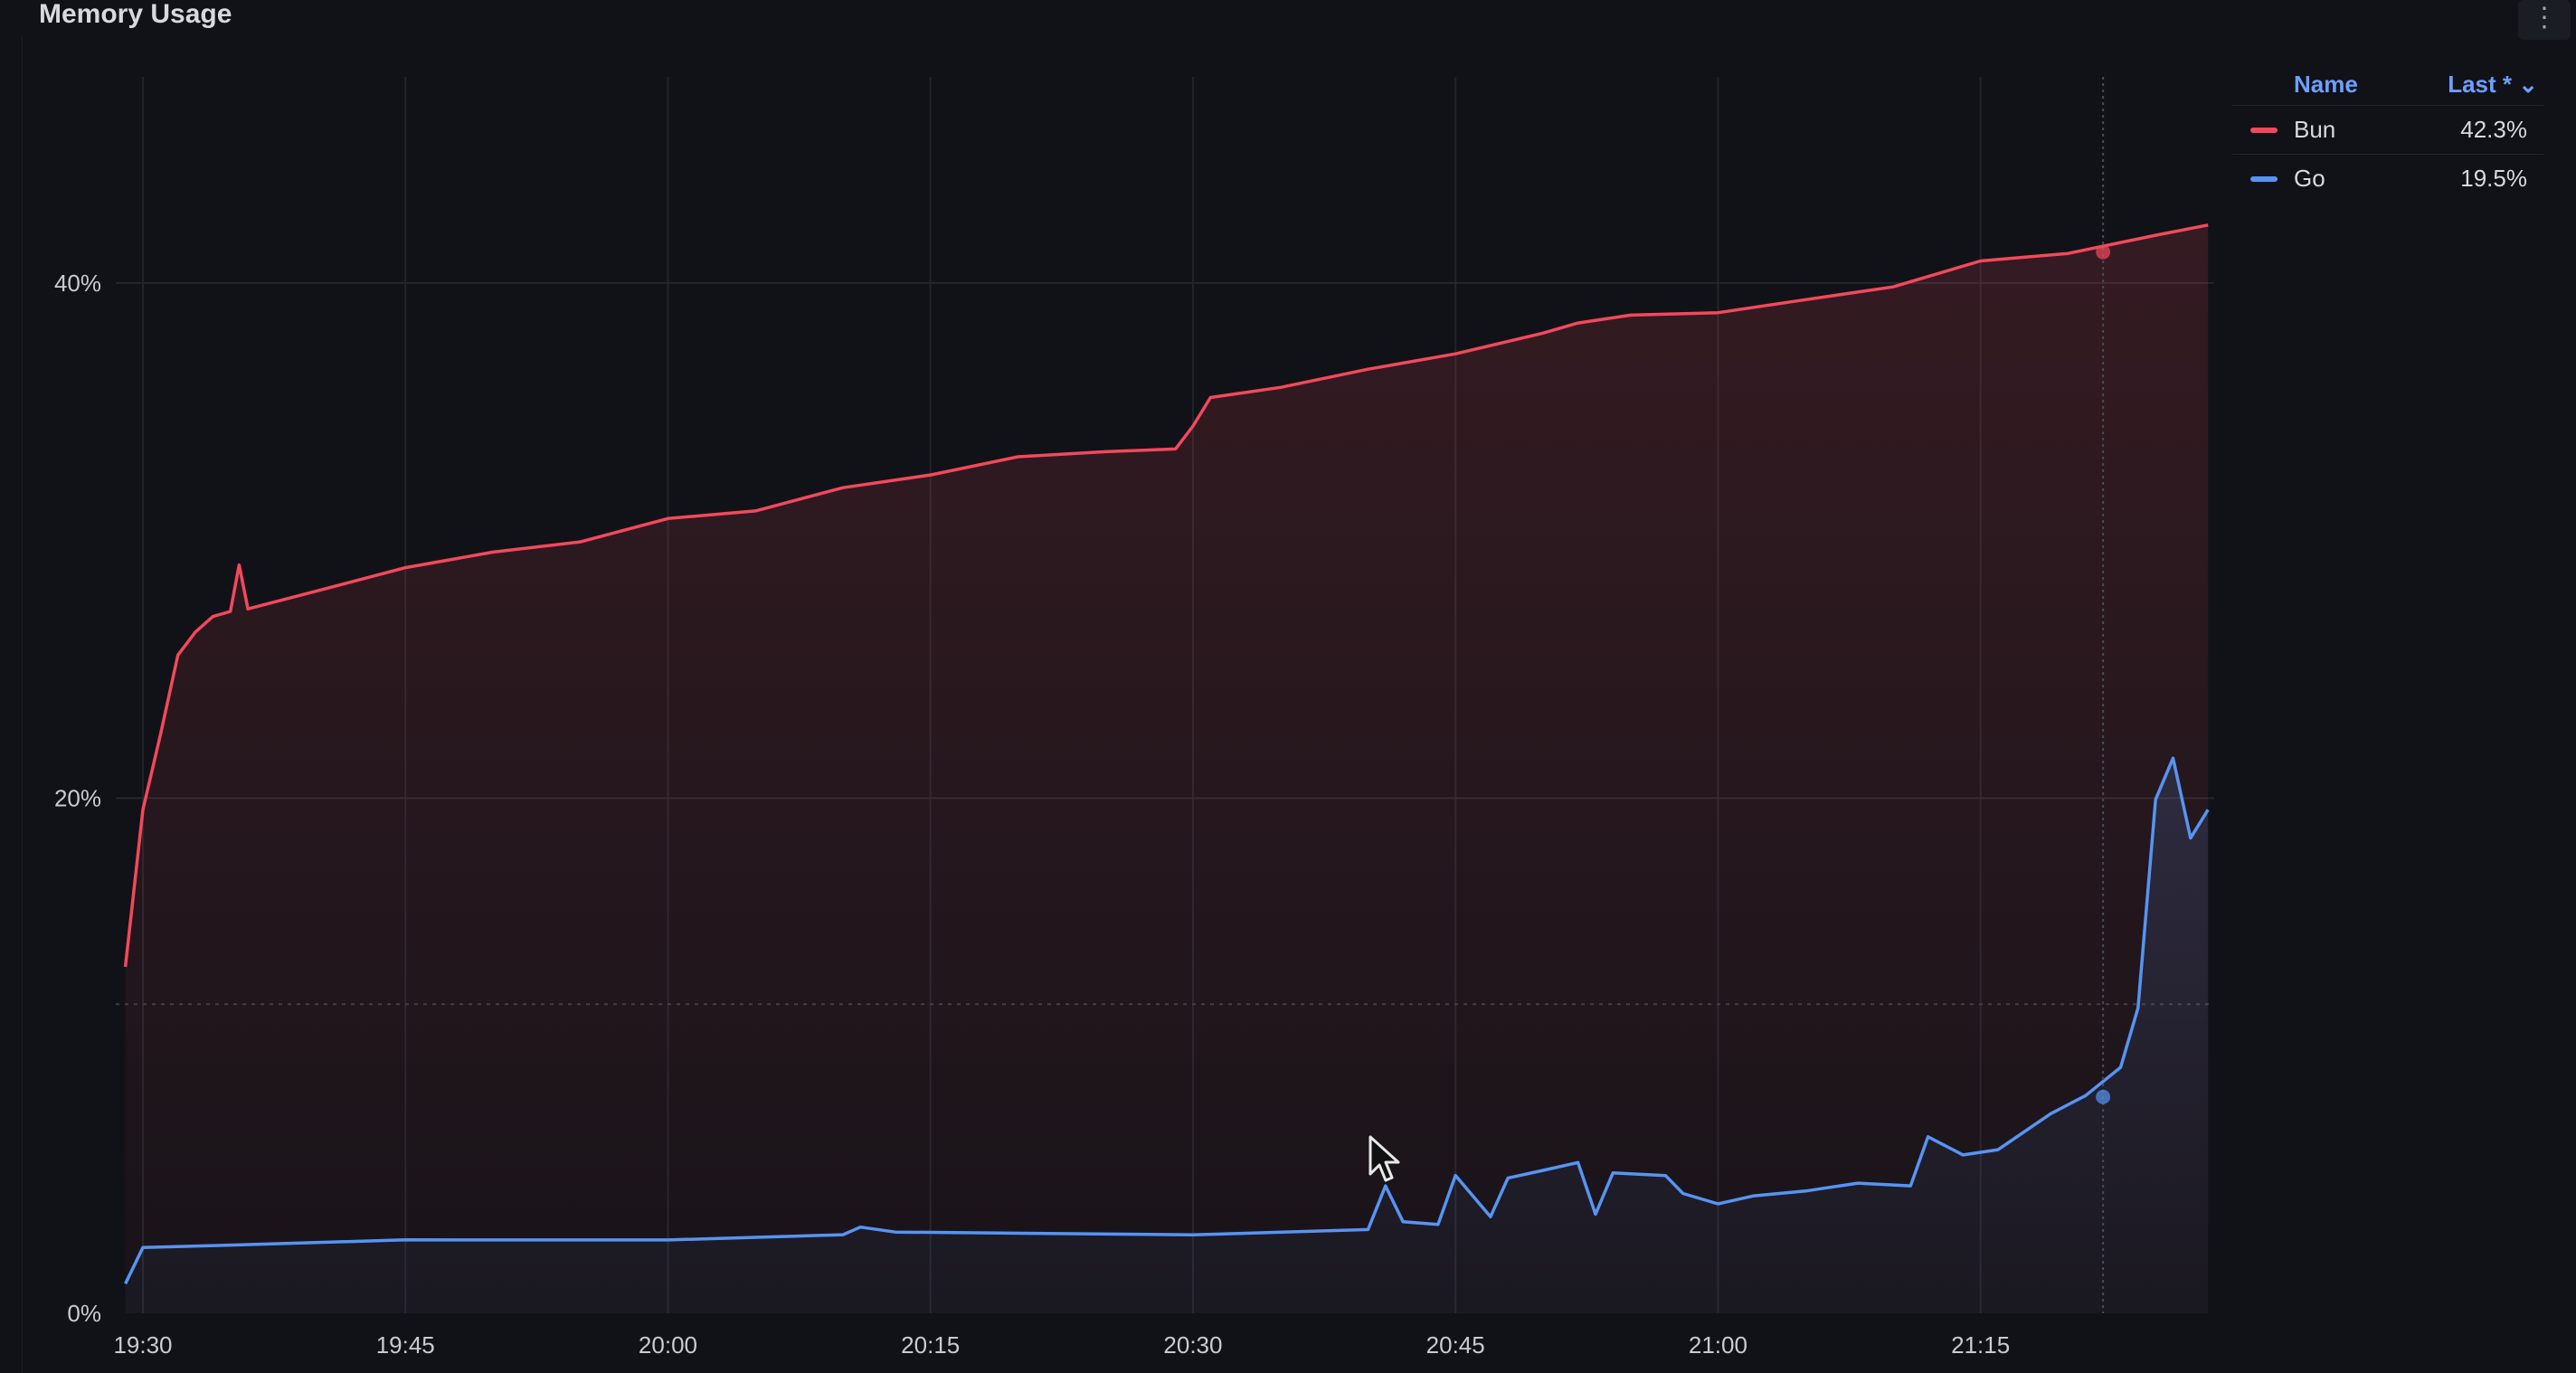 The image size is (2576, 1373). What do you see at coordinates (2310, 178) in the screenshot?
I see `legend-item-name: Go` at bounding box center [2310, 178].